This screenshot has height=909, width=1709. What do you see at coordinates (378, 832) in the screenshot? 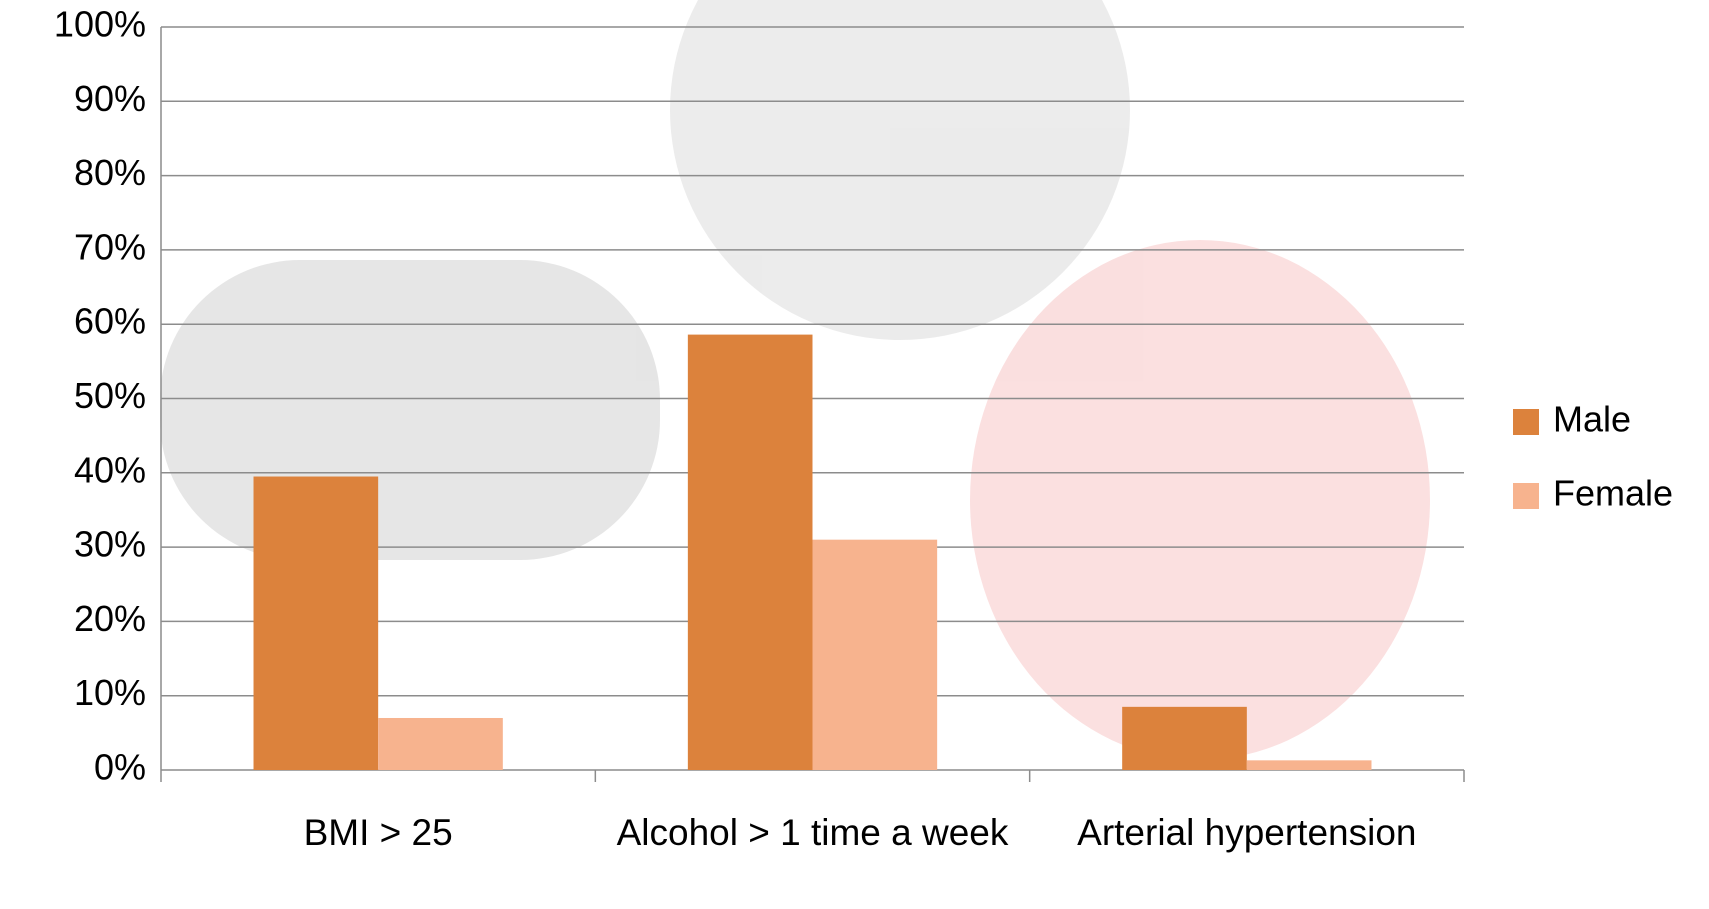
I see `x-tick-label: BMI > 25` at bounding box center [378, 832].